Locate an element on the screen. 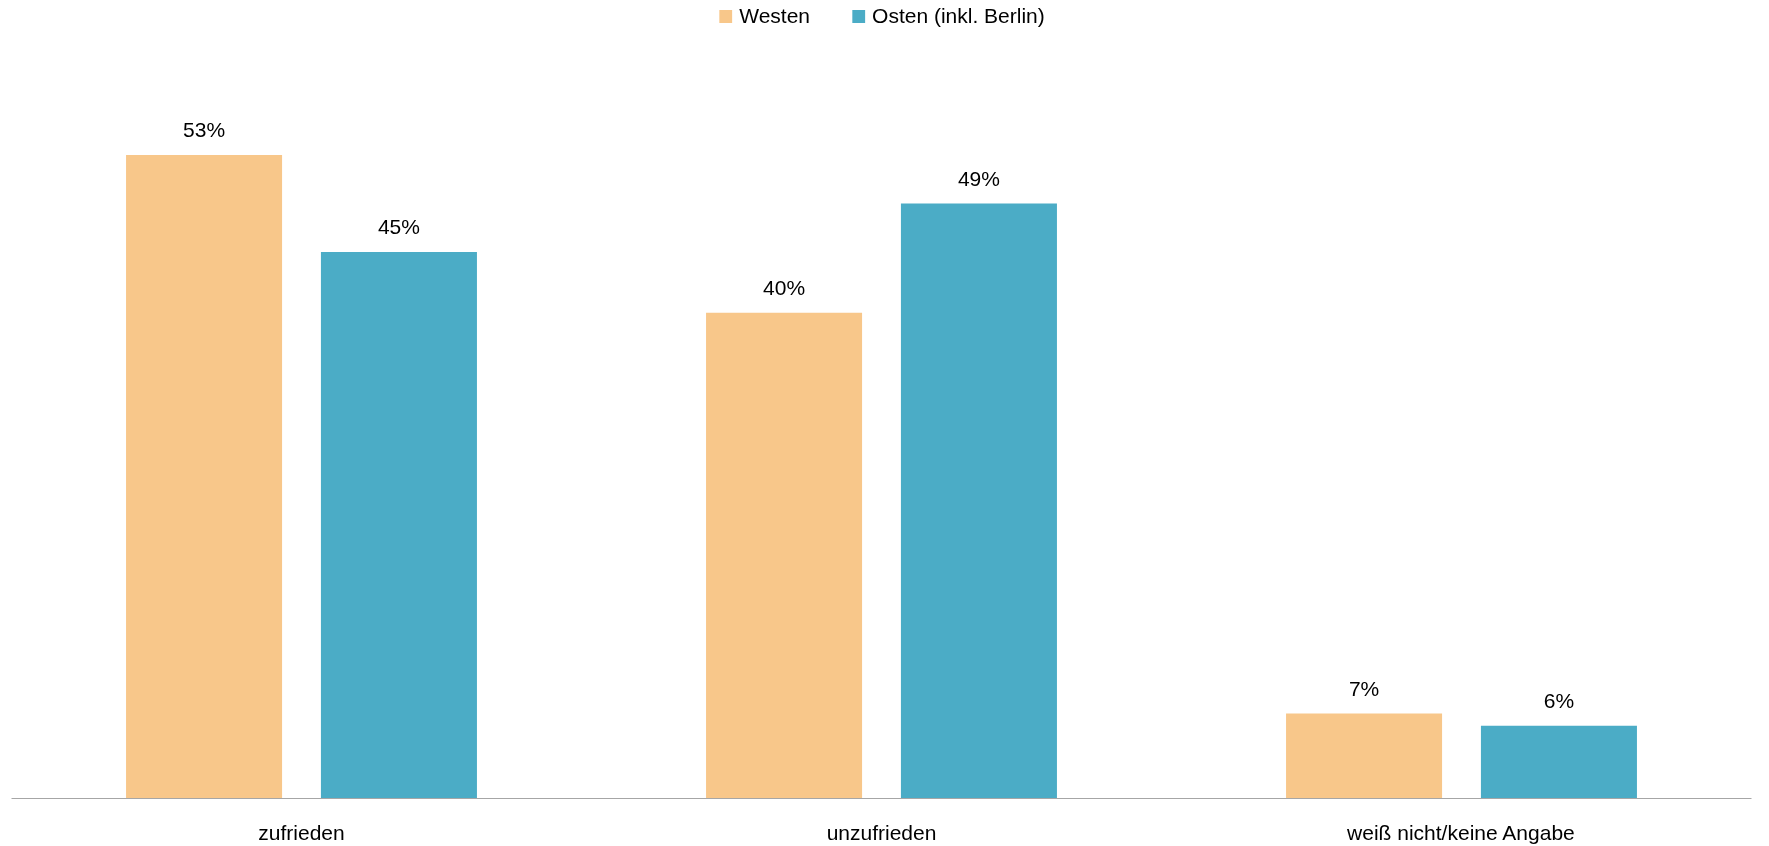  x-tick-label: unzufrieden is located at coordinates (881, 832).